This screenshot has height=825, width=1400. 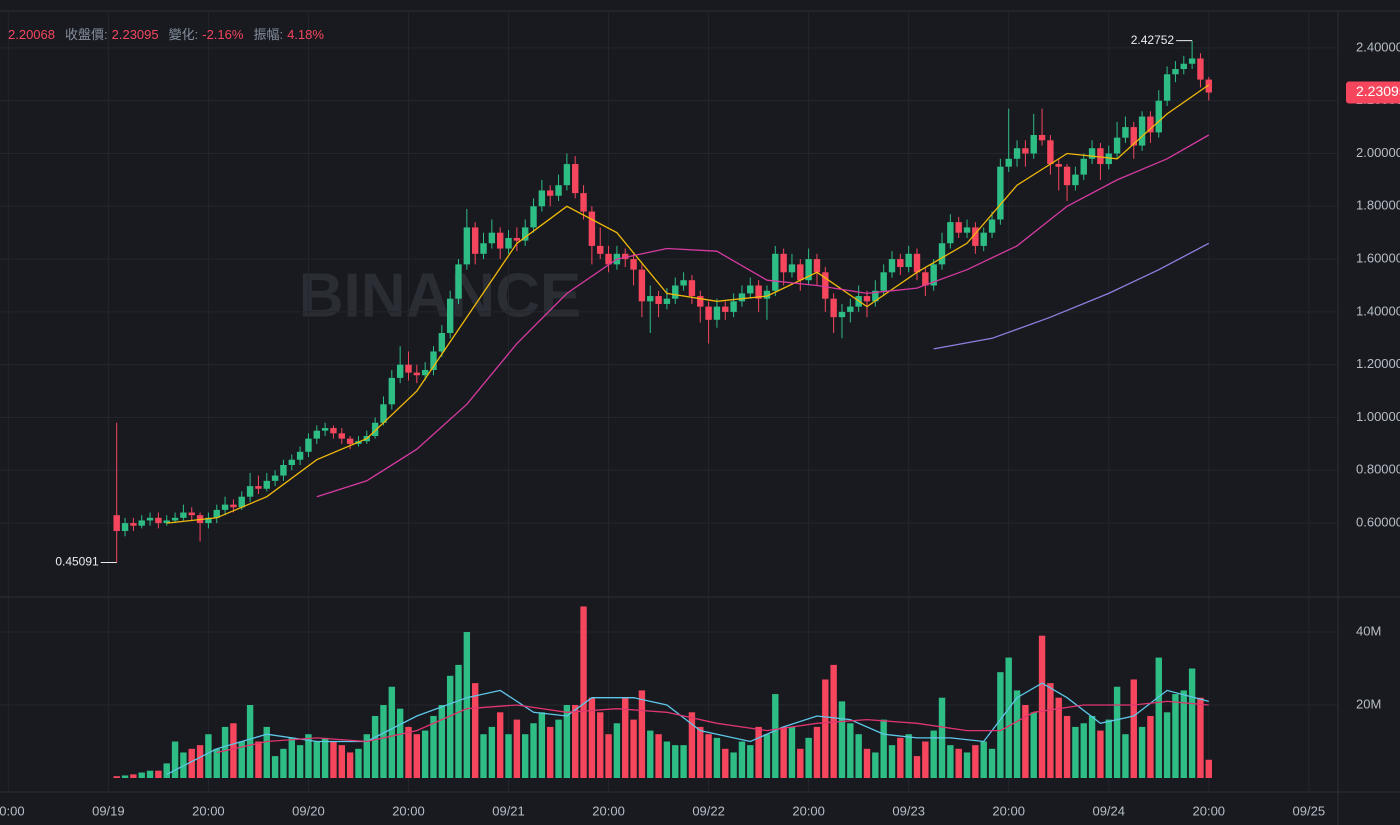 I want to click on x-tick-label: 09/25, so click(x=1309, y=810).